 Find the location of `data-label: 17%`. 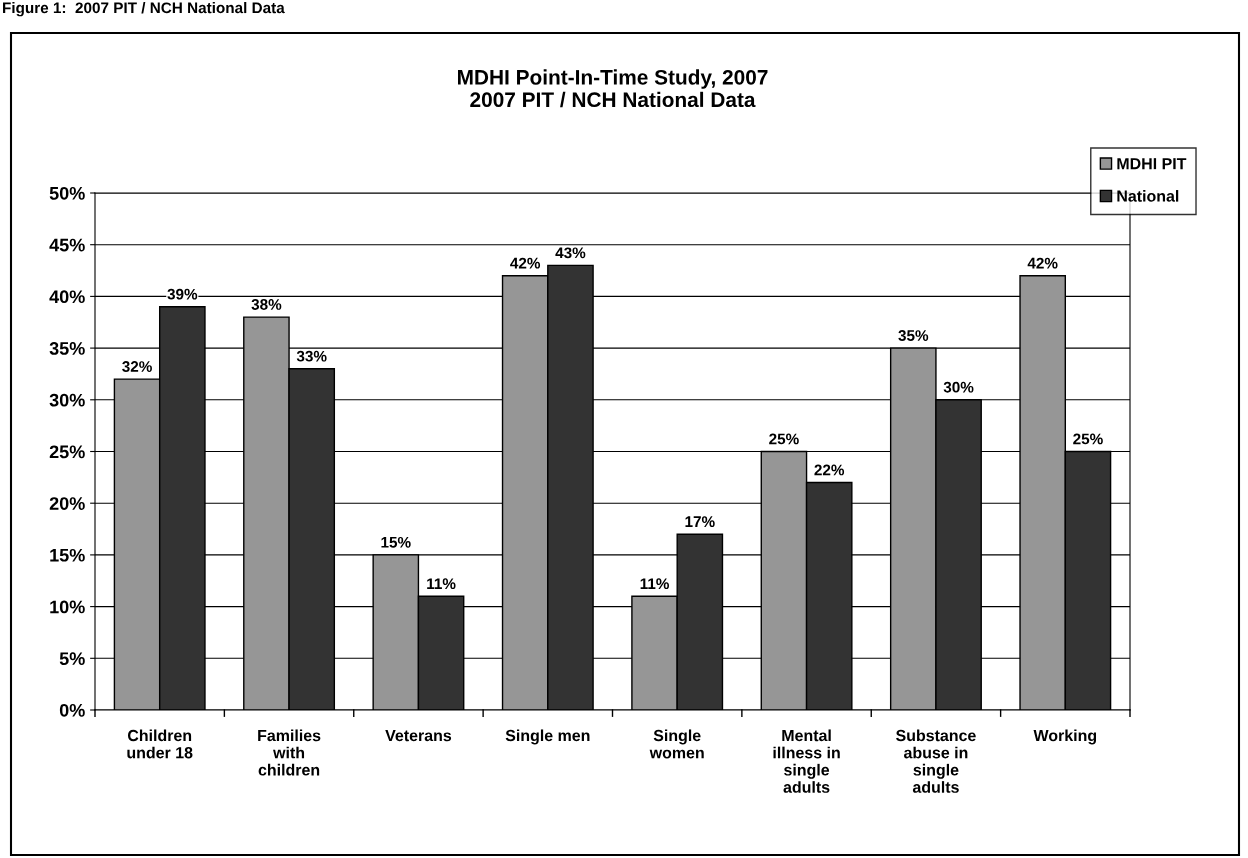

data-label: 17% is located at coordinates (700, 521).